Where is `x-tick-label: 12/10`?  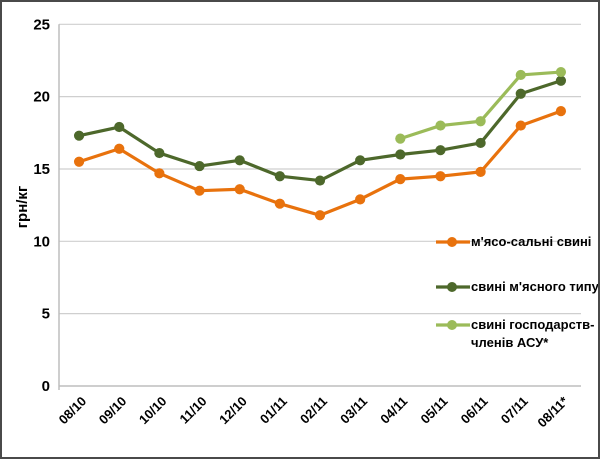 x-tick-label: 12/10 is located at coordinates (233, 411).